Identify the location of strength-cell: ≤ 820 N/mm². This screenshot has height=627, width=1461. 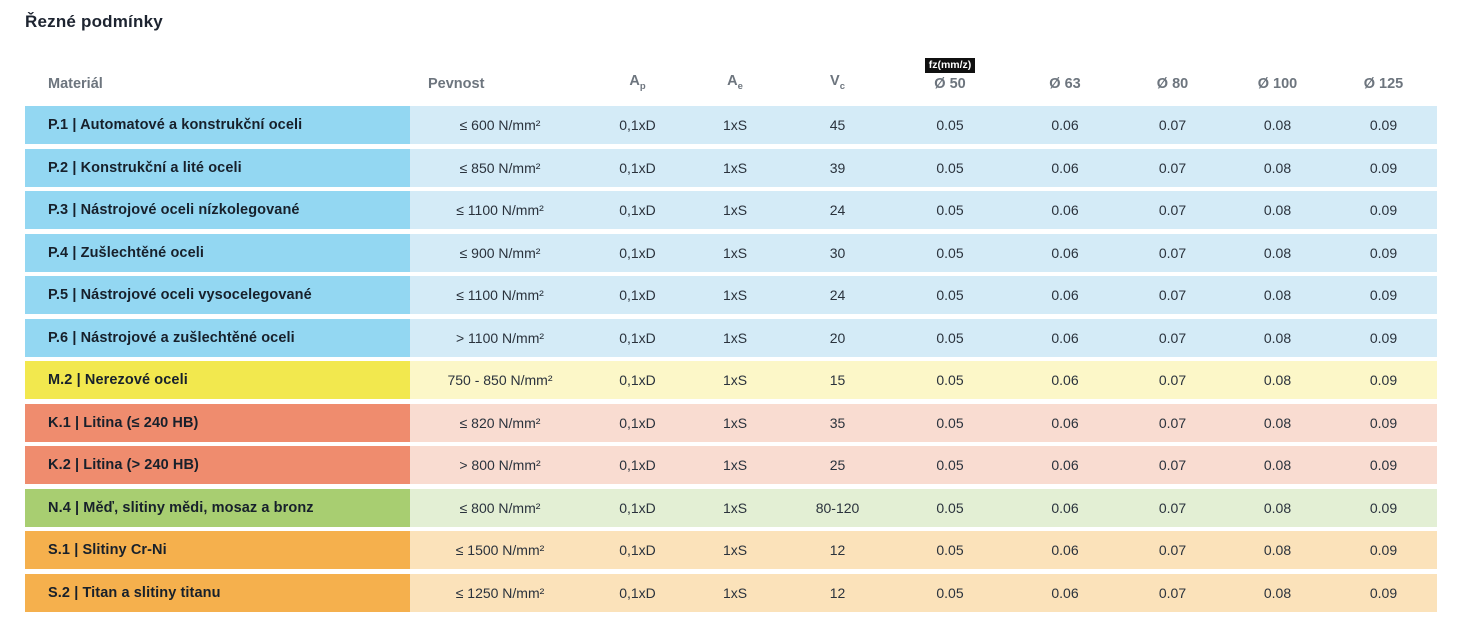
(500, 422).